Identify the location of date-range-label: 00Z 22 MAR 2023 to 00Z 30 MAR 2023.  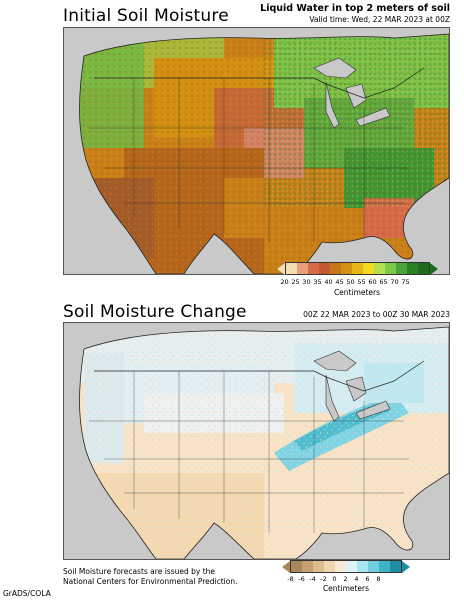
(376, 314).